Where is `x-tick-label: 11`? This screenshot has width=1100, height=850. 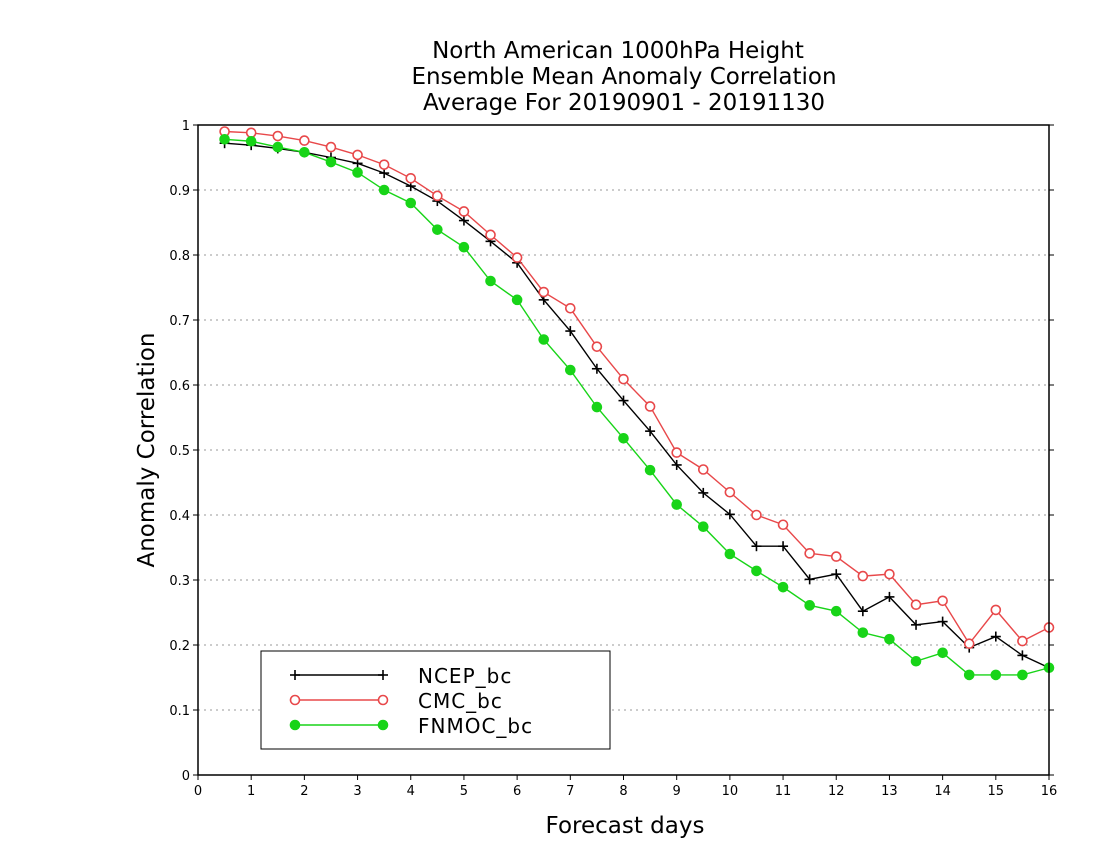 x-tick-label: 11 is located at coordinates (783, 791).